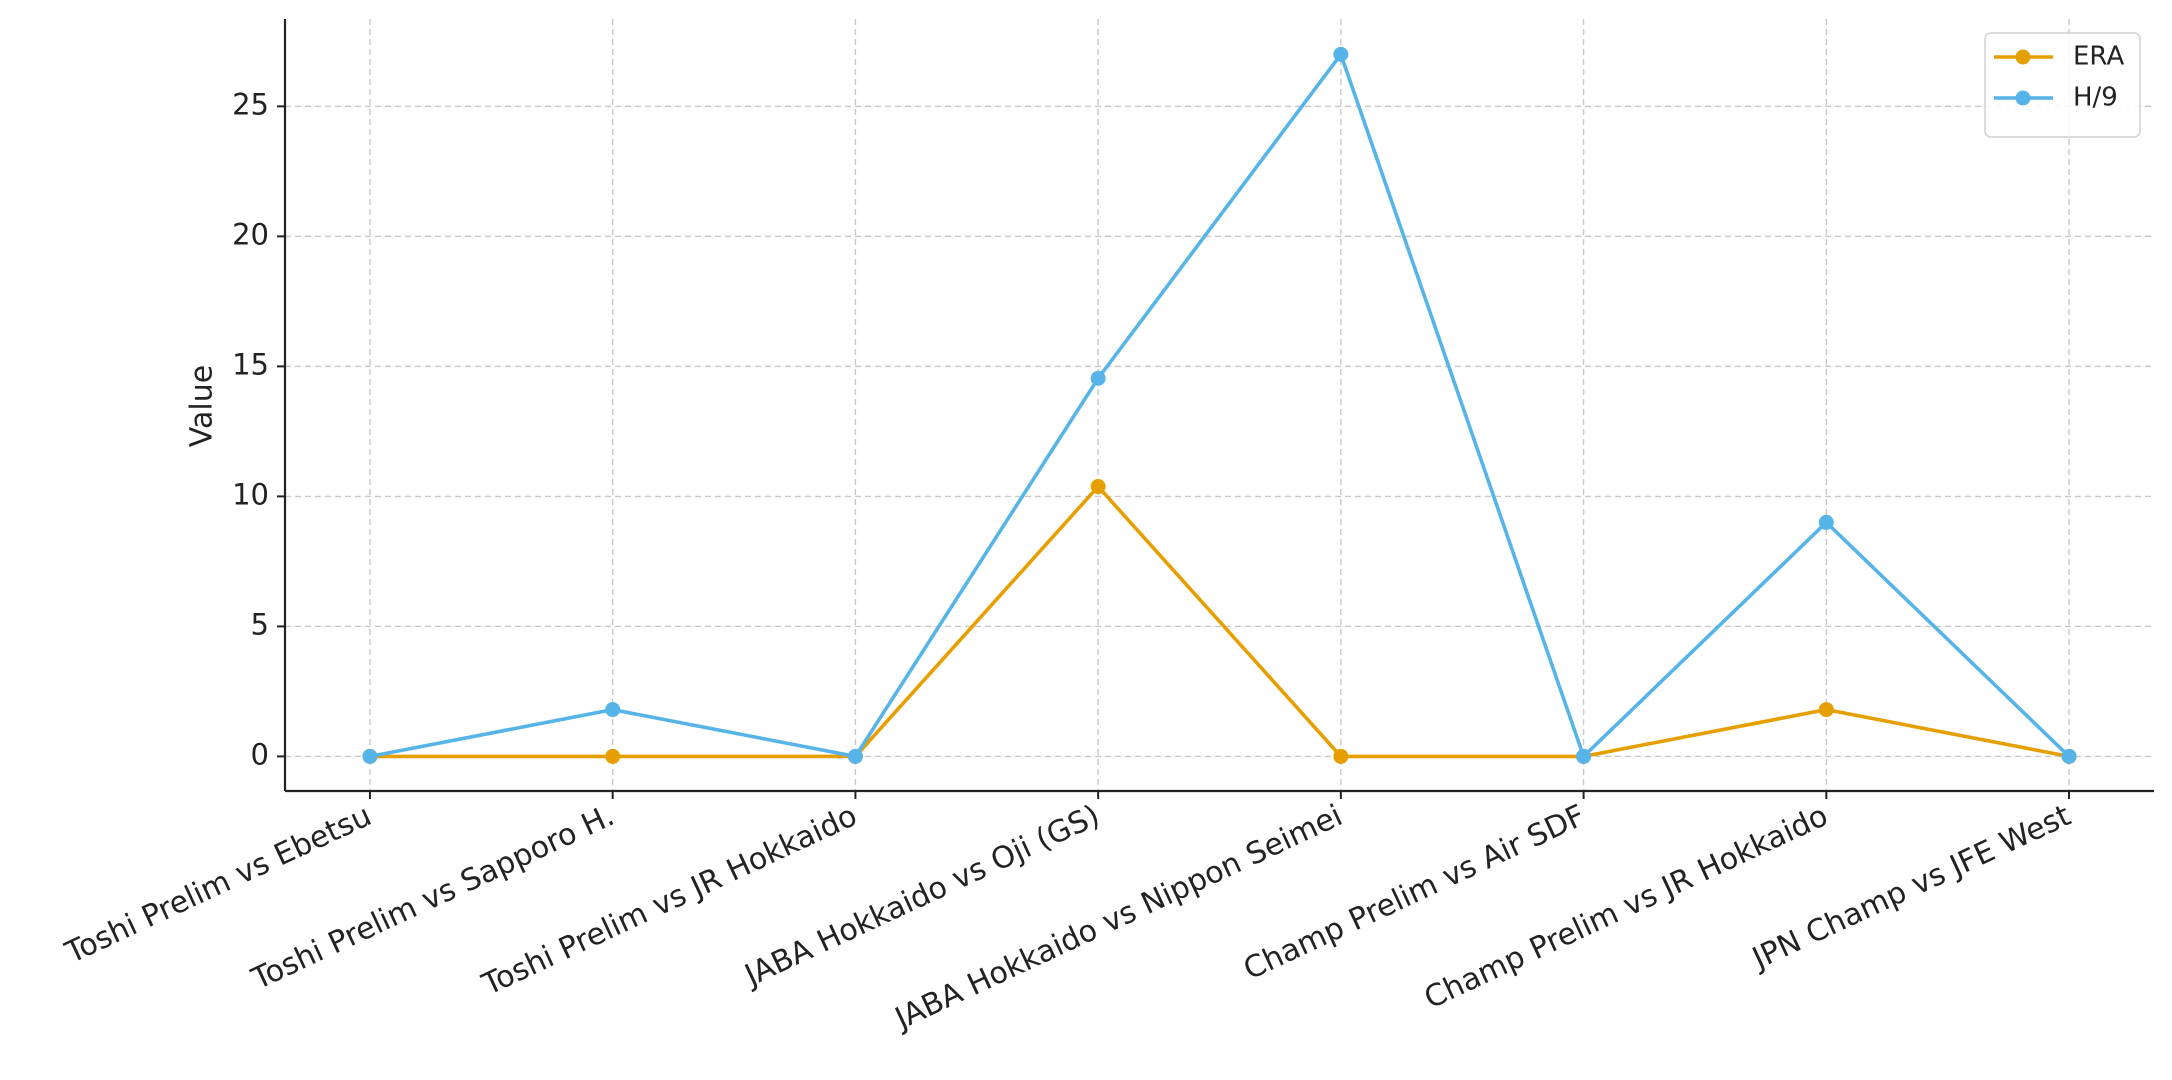 This screenshot has width=2172, height=1080. Describe the element at coordinates (2095, 98) in the screenshot. I see `legend-label: H/9` at that location.